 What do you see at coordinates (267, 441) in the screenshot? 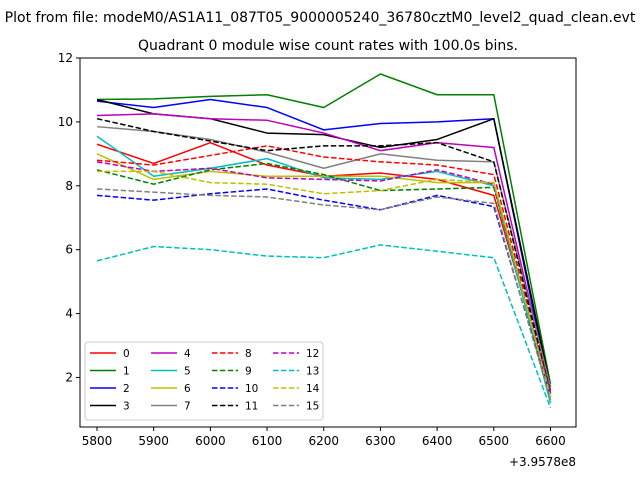
I see `x-tick-label: 6100` at bounding box center [267, 441].